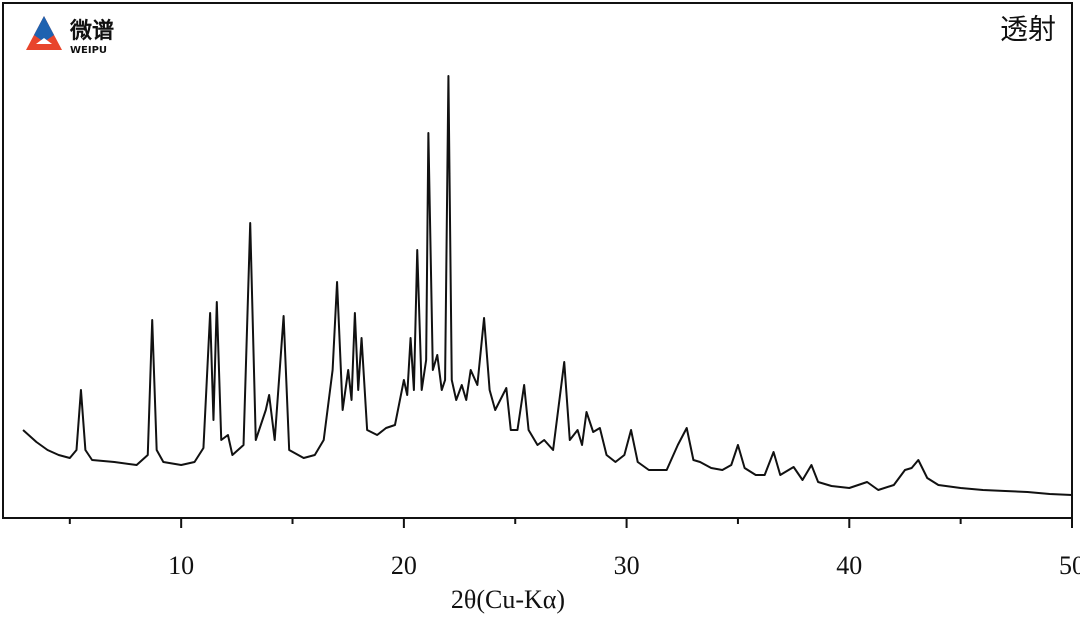  What do you see at coordinates (404, 565) in the screenshot?
I see `x-tick-label: 20` at bounding box center [404, 565].